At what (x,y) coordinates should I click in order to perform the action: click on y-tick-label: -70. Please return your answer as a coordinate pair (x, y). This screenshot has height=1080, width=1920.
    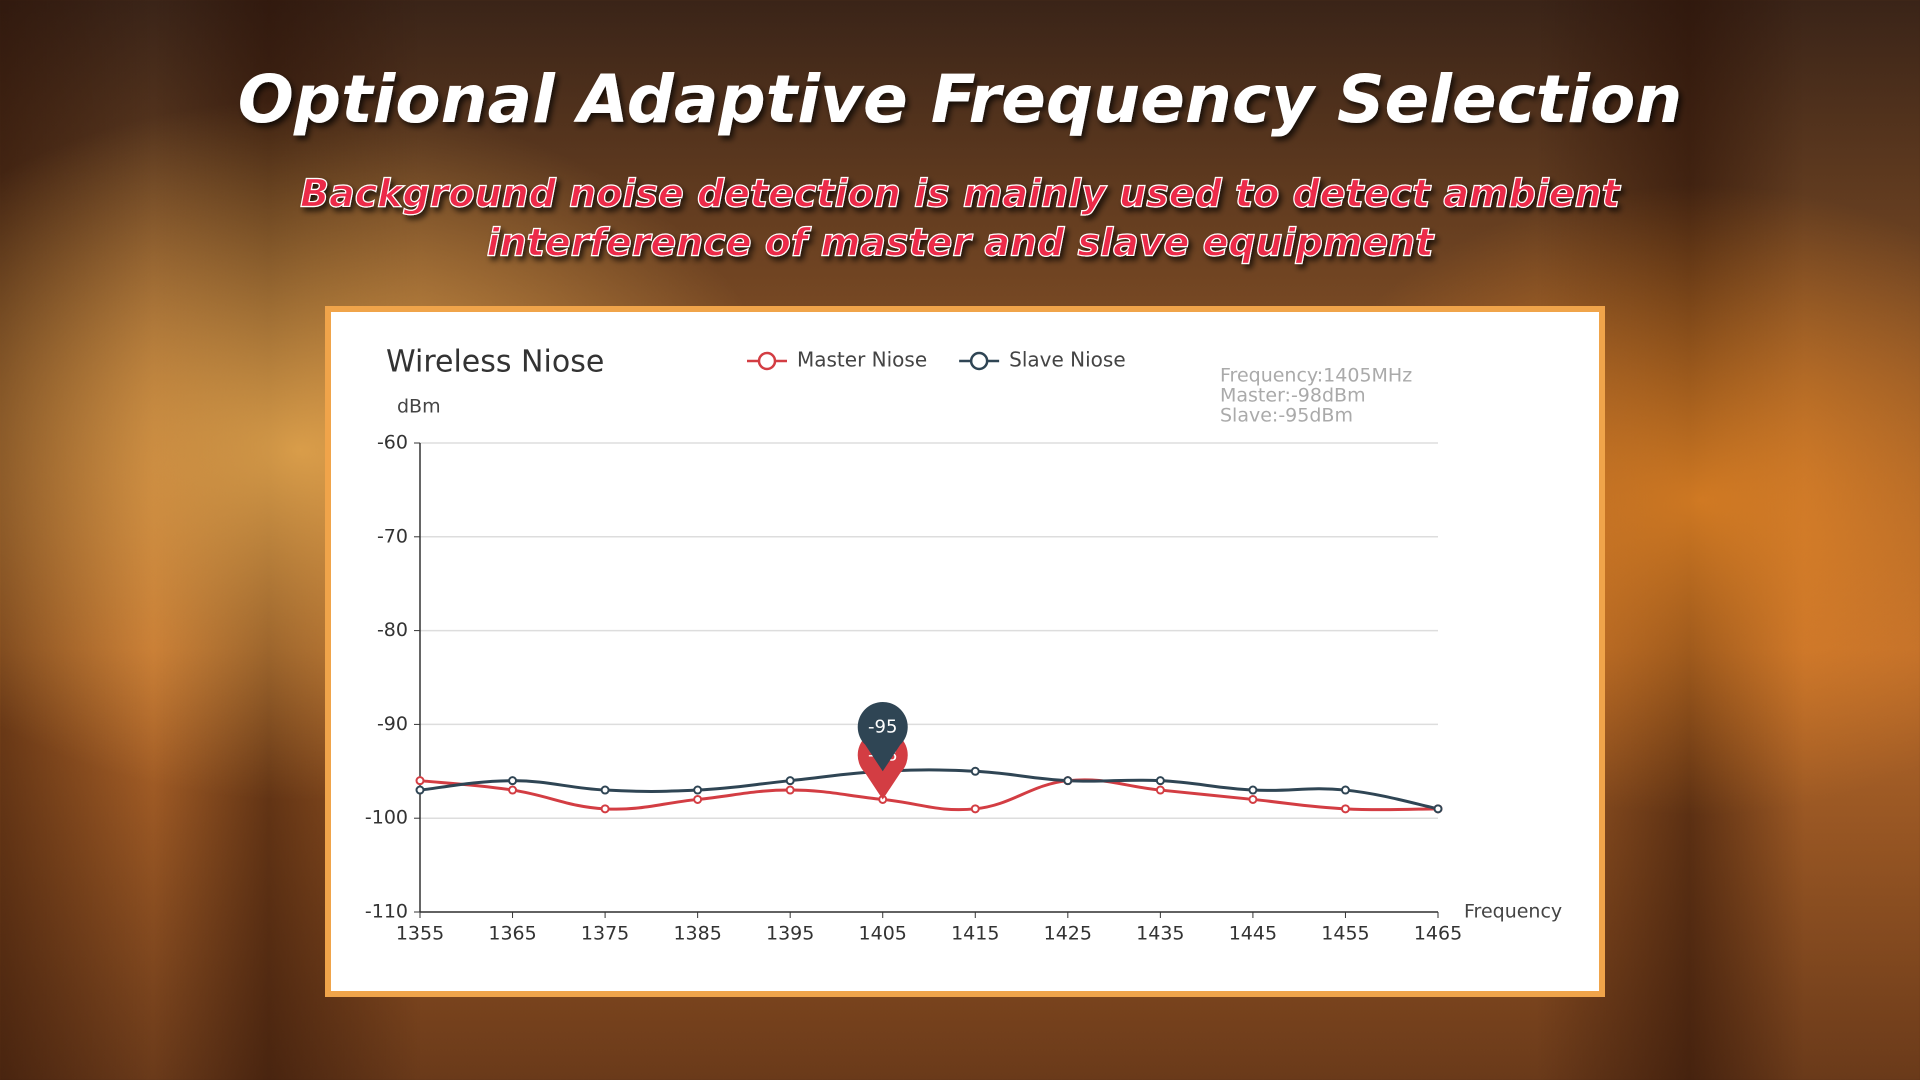
    Looking at the image, I should click on (392, 536).